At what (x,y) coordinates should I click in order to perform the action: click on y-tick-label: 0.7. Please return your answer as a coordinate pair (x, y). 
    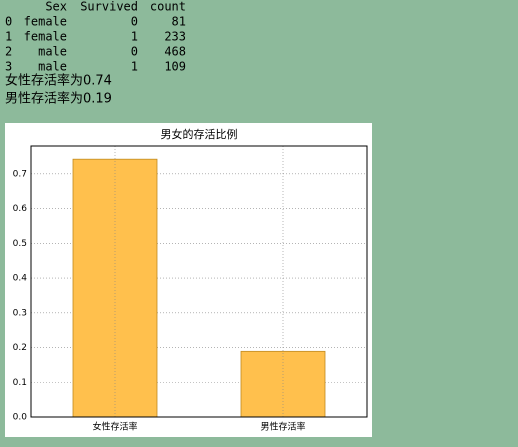
    Looking at the image, I should click on (20, 174).